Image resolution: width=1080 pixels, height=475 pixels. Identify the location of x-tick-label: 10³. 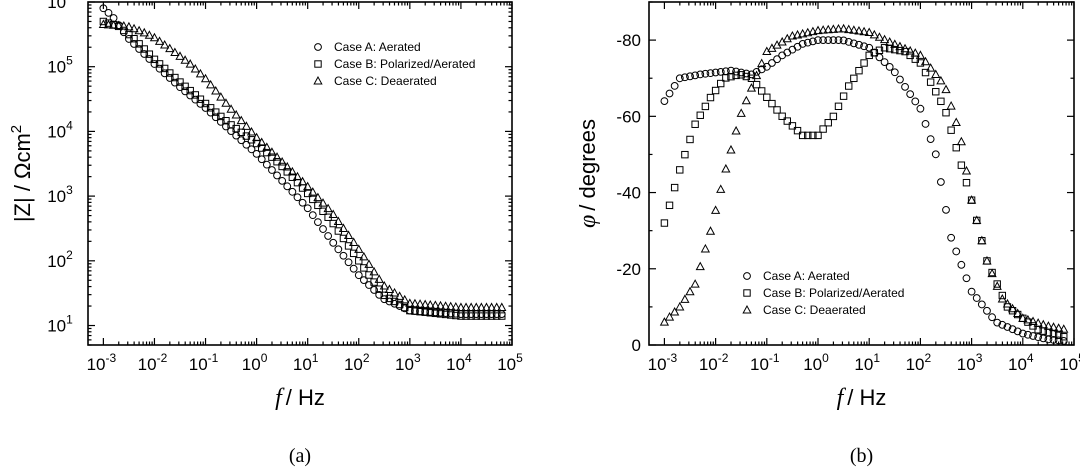
(408, 362).